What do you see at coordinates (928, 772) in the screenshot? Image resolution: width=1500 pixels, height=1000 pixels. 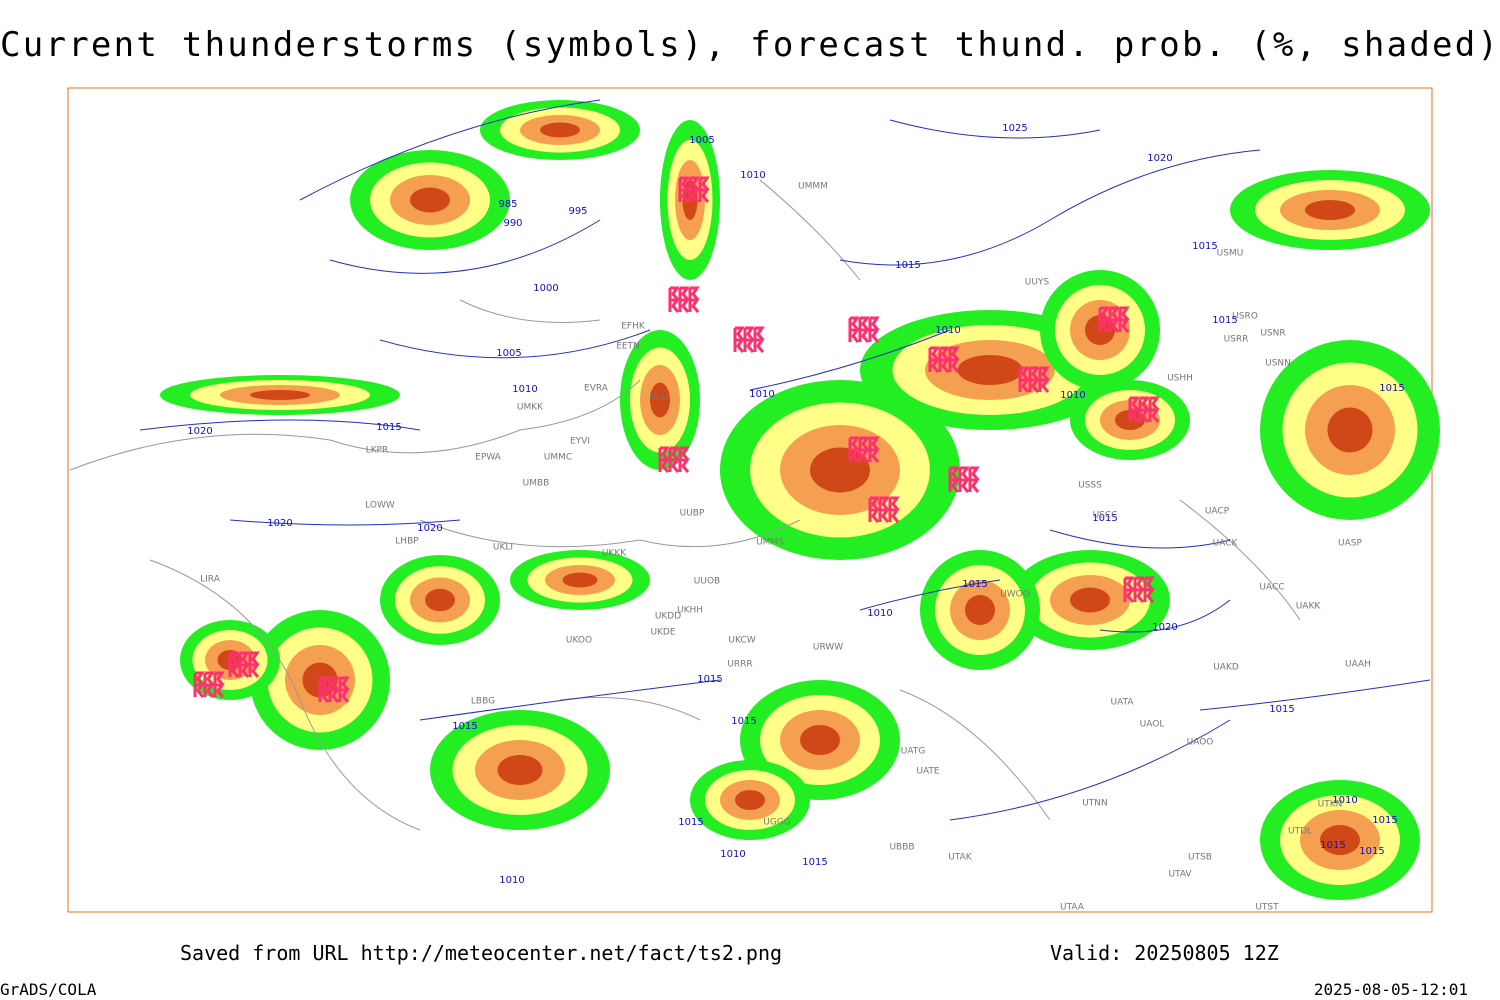 I see `station-label: UATE` at bounding box center [928, 772].